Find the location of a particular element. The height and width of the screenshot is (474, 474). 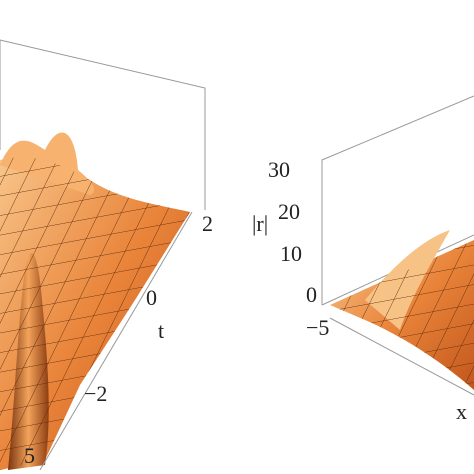

tick-label: 30 is located at coordinates (279, 169).